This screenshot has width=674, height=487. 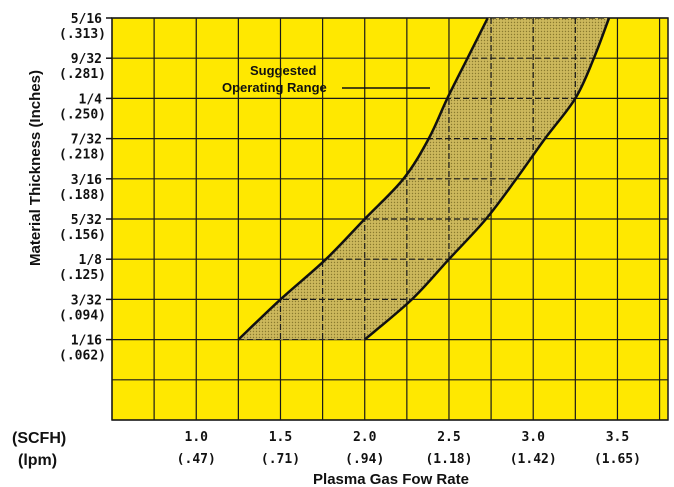 I want to click on y-tick-decimal: (.062), so click(x=82, y=356).